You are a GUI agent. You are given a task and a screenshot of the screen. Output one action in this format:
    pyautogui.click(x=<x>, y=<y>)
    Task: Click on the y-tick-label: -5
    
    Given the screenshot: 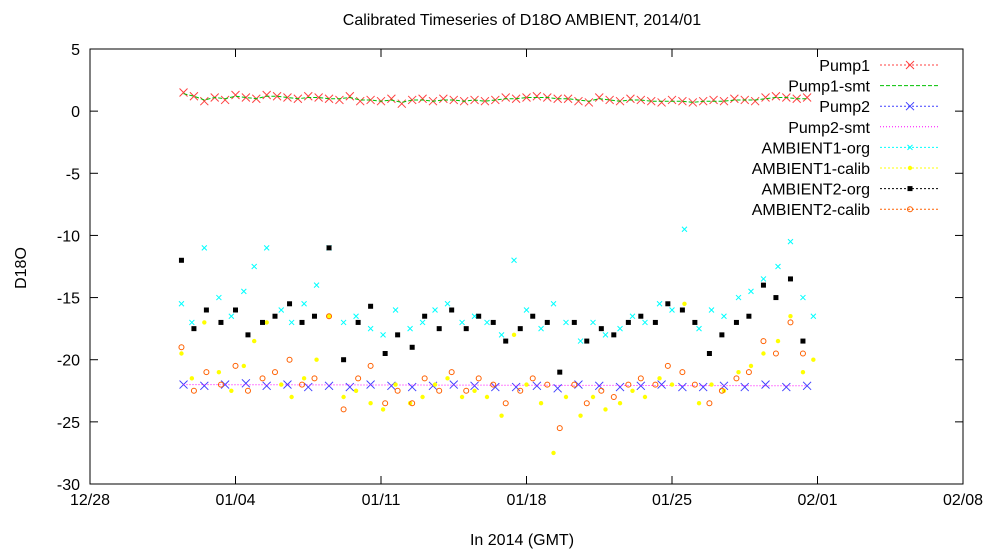 What is the action you would take?
    pyautogui.click(x=73, y=174)
    